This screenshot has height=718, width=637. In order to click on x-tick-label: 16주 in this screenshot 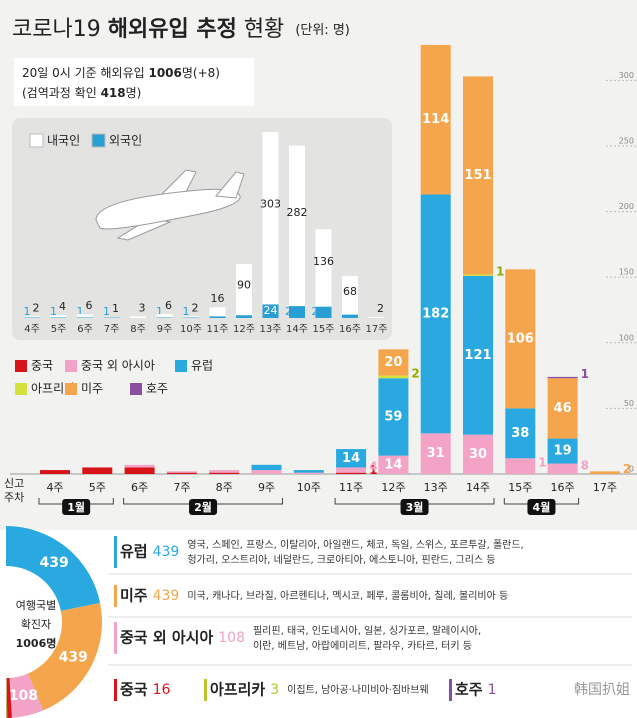, I will do `click(350, 329)`.